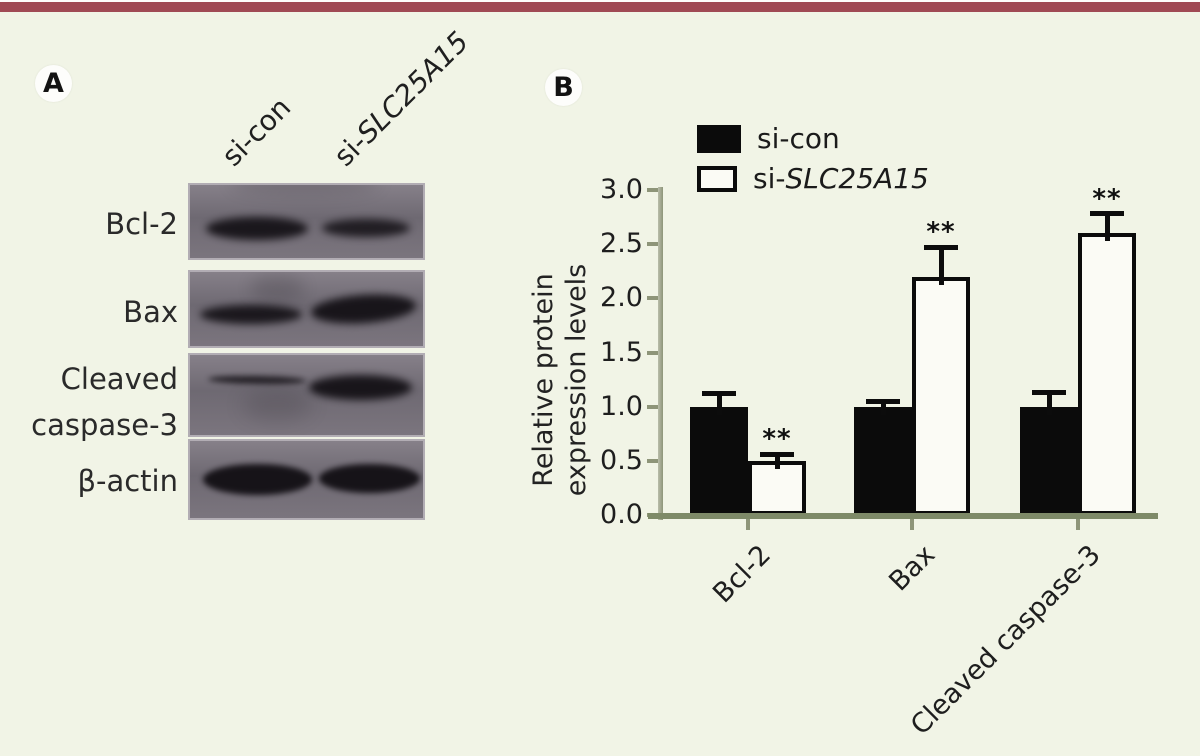 This screenshot has height=756, width=1200. What do you see at coordinates (128, 481) in the screenshot?
I see `blot-row-label-beta-actin: β-actin` at bounding box center [128, 481].